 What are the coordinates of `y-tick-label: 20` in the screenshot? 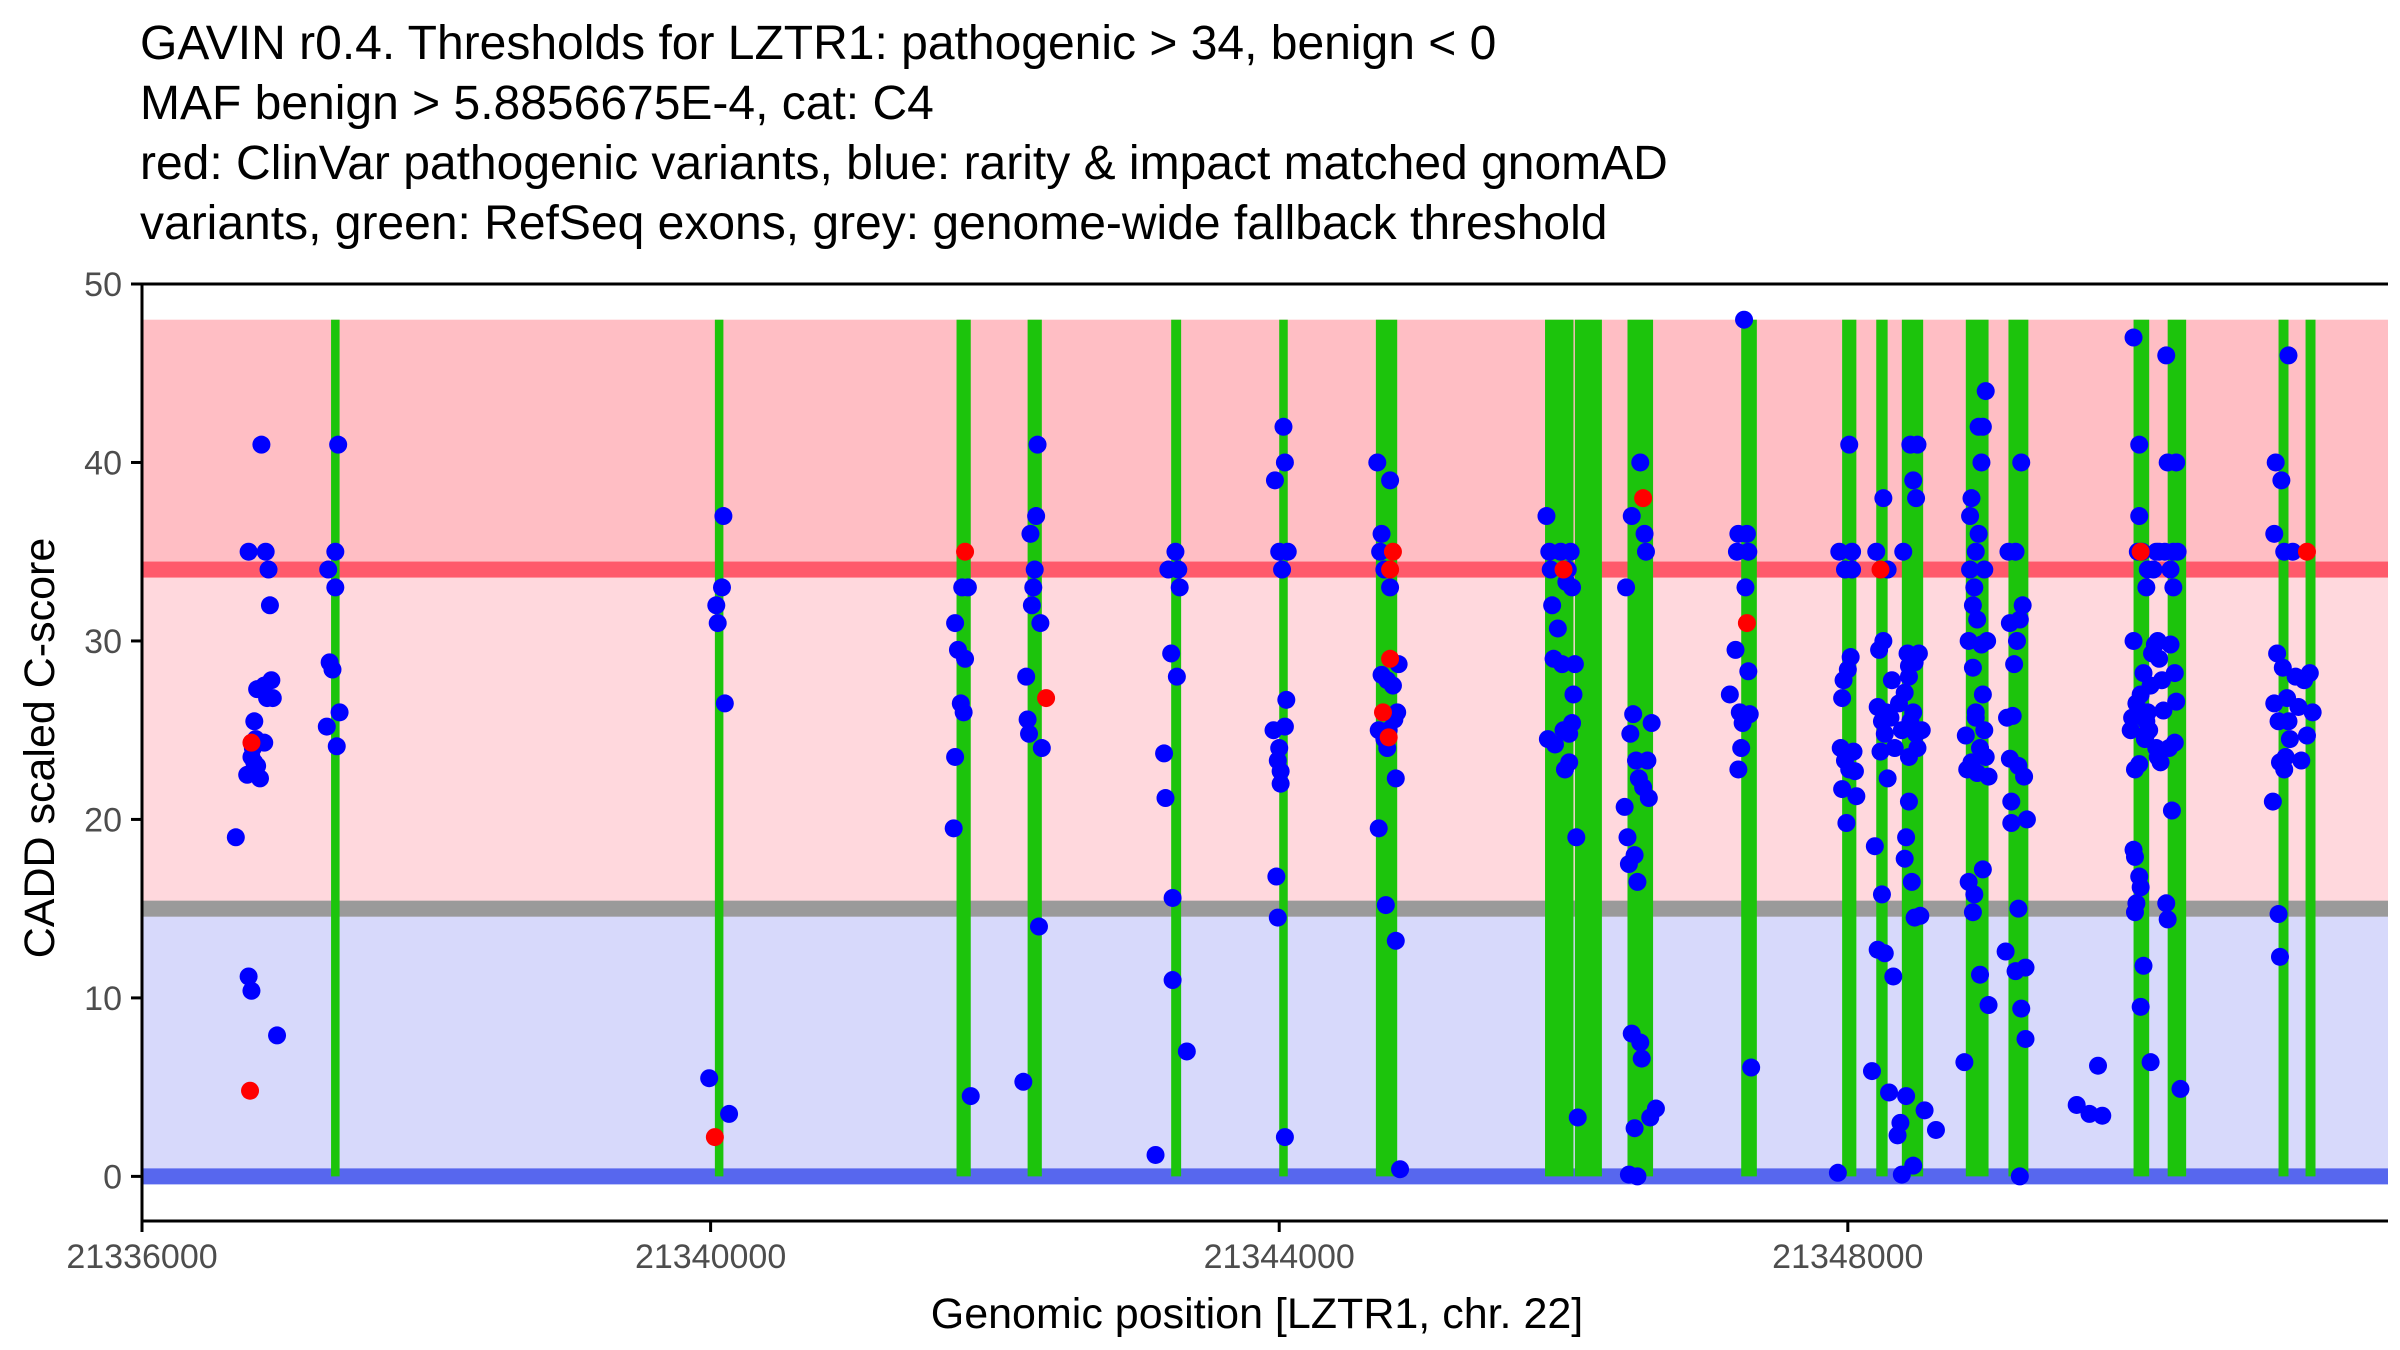 It's located at (103, 820).